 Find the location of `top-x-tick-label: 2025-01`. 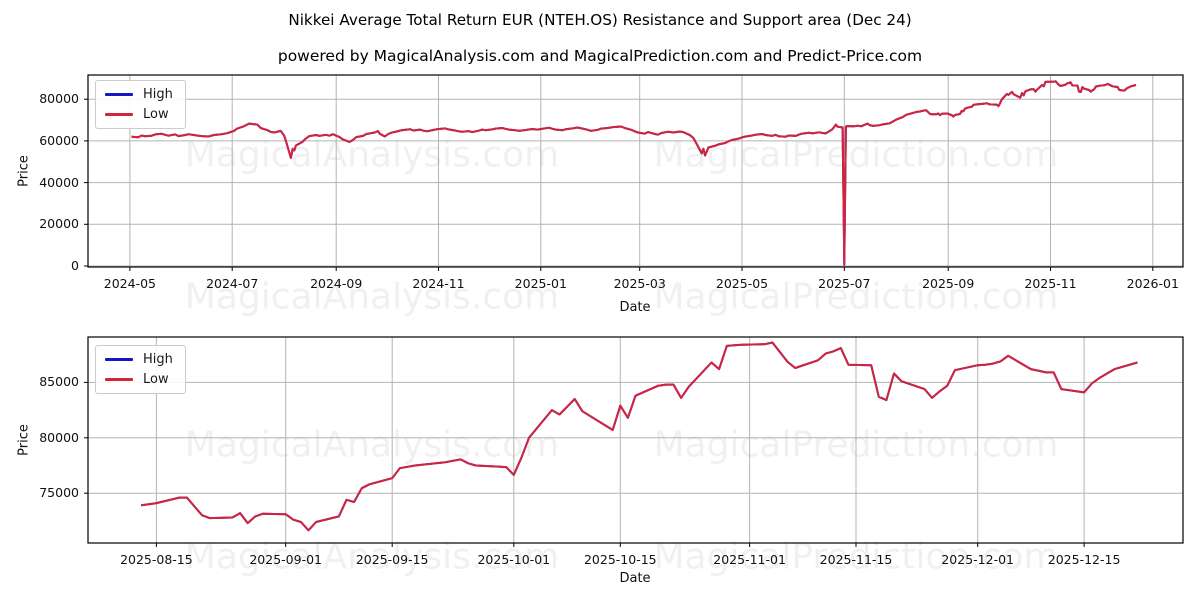

top-x-tick-label: 2025-01 is located at coordinates (540, 283).